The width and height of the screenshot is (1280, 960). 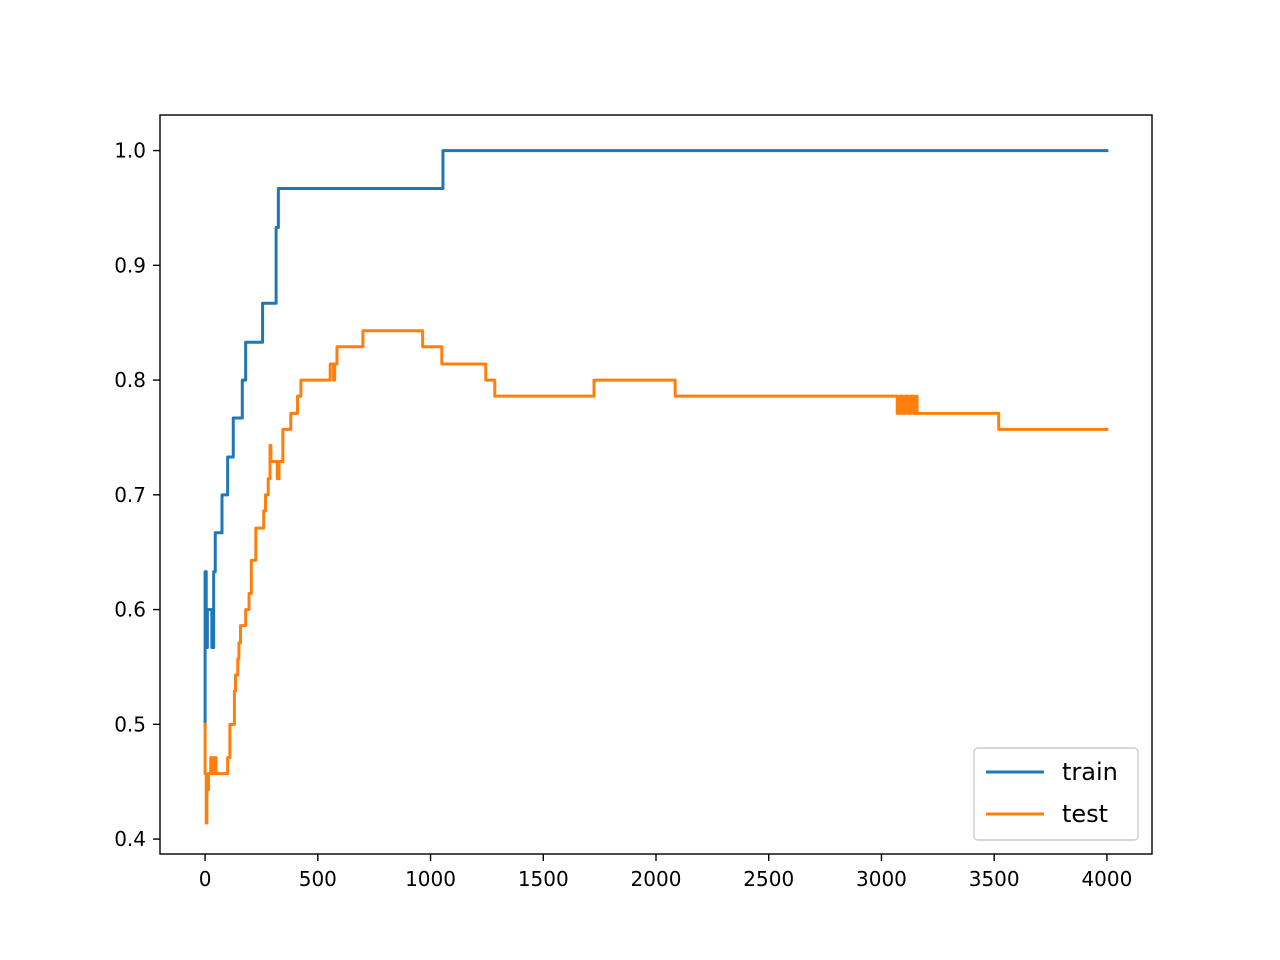 I want to click on x-tick-label: 2000, so click(x=656, y=879).